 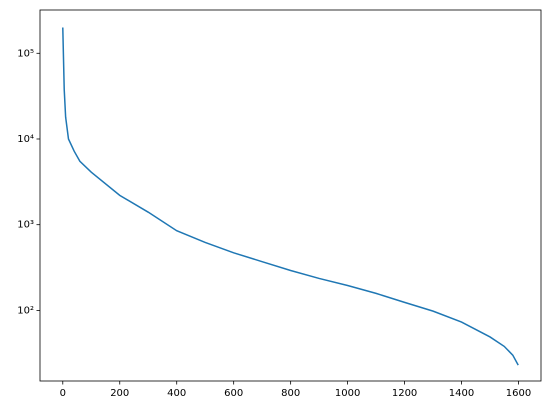 What do you see at coordinates (63, 393) in the screenshot?
I see `x-tick-label: 0` at bounding box center [63, 393].